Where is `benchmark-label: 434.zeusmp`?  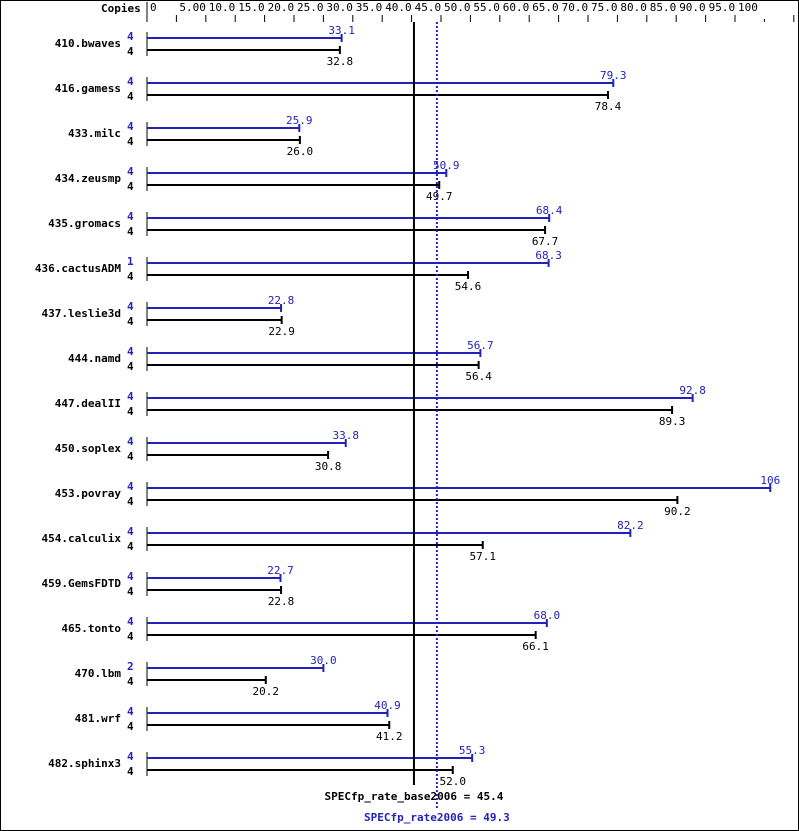
benchmark-label: 434.zeusmp is located at coordinates (88, 178).